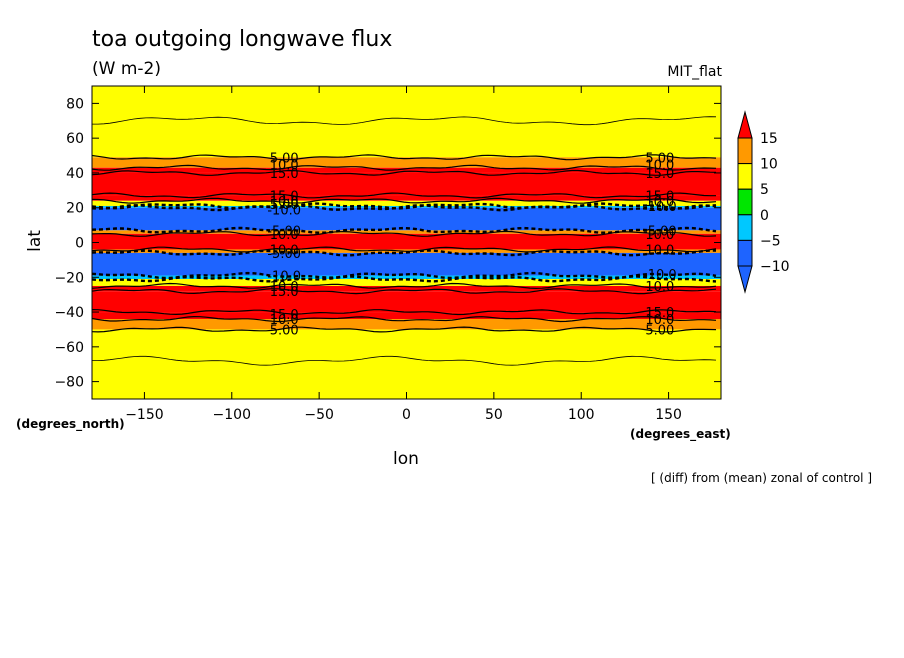 The image size is (904, 658). Describe the element at coordinates (659, 320) in the screenshot. I see `contour-label-29: 10.0` at that location.